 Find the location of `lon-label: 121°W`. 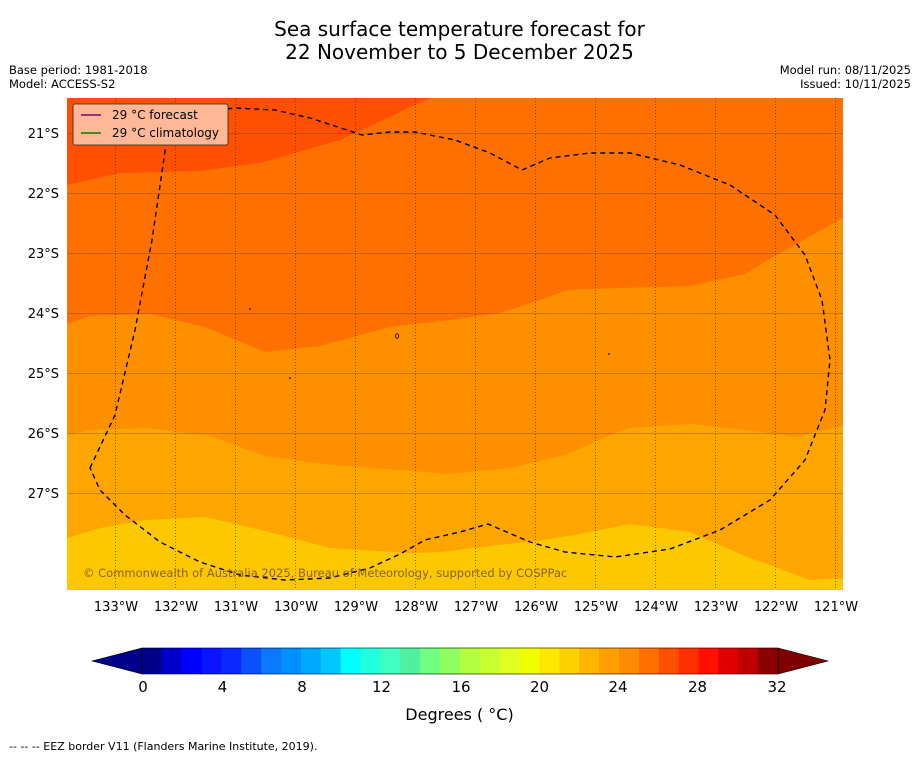

lon-label: 121°W is located at coordinates (836, 607).